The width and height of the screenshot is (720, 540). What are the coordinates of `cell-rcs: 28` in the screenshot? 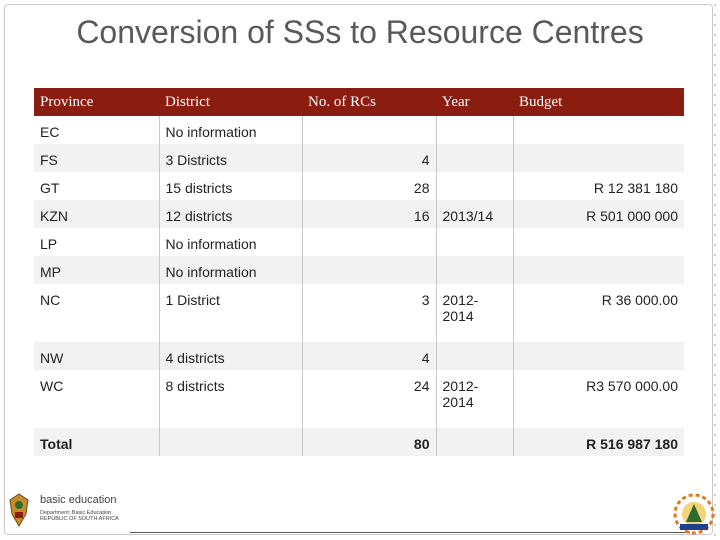 It's located at (368, 186).